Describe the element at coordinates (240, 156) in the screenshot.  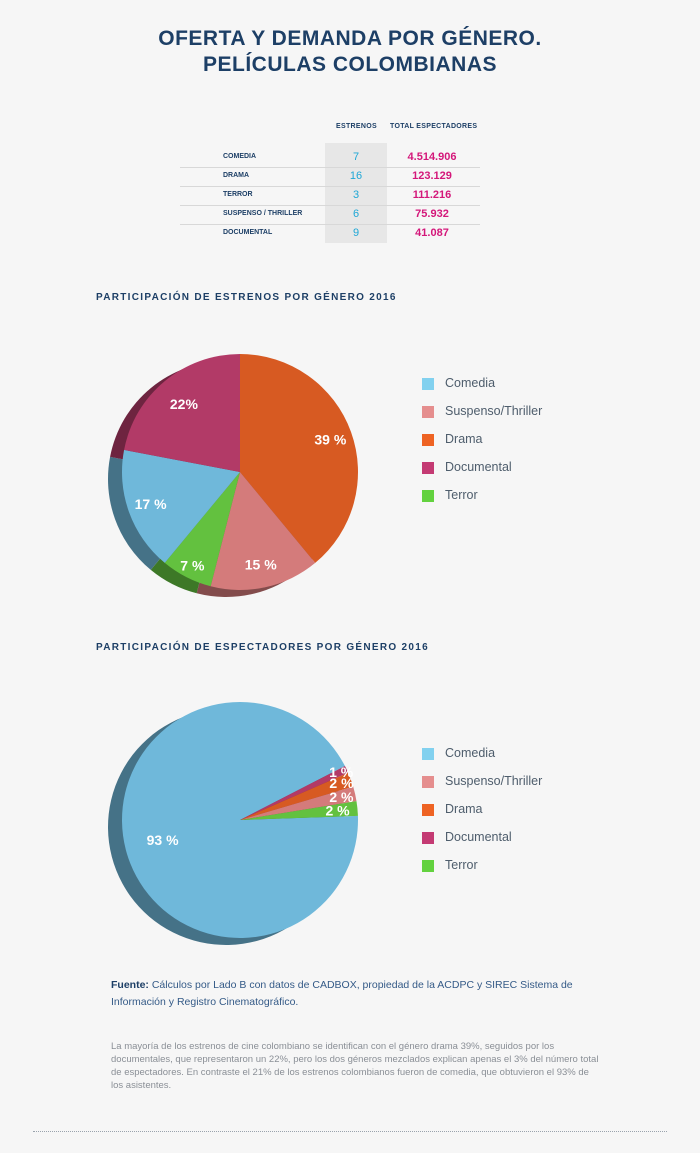
I see `genre-cell: COMEDIA` at that location.